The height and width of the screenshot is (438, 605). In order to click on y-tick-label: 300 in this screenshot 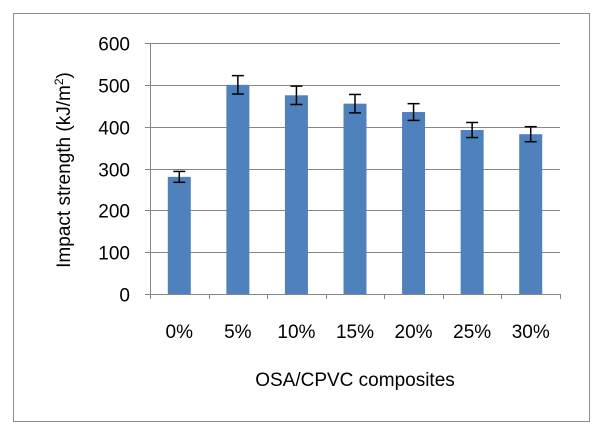, I will do `click(114, 171)`.